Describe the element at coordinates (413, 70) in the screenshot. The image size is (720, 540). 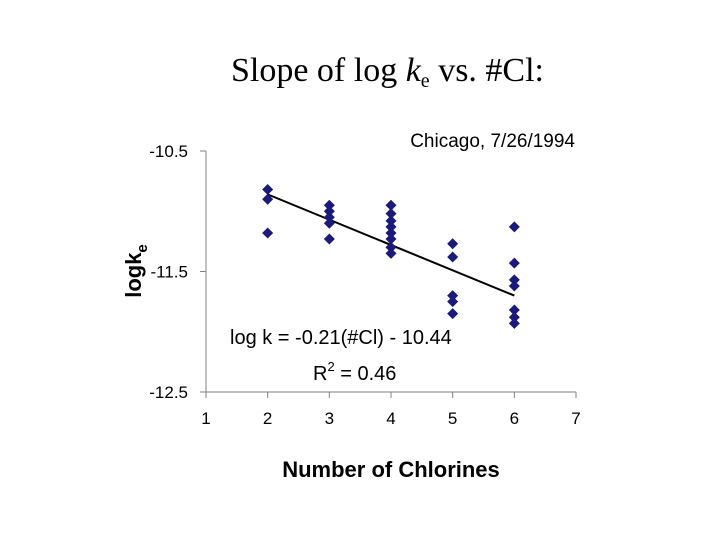
I see `title-k: k` at that location.